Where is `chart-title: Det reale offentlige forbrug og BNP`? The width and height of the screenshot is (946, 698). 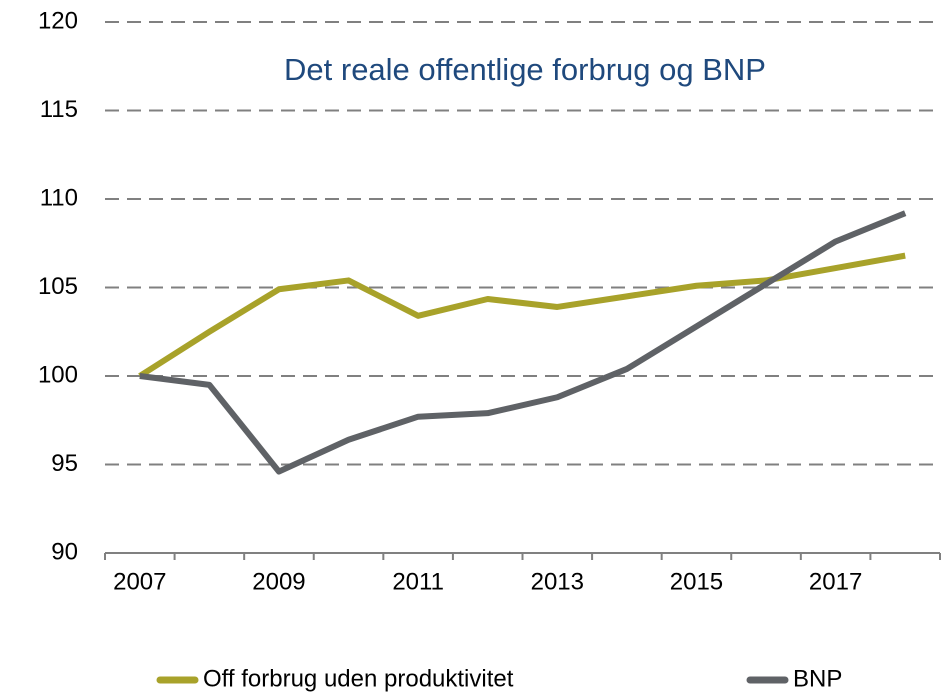 chart-title: Det reale offentlige forbrug og BNP is located at coordinates (525, 69).